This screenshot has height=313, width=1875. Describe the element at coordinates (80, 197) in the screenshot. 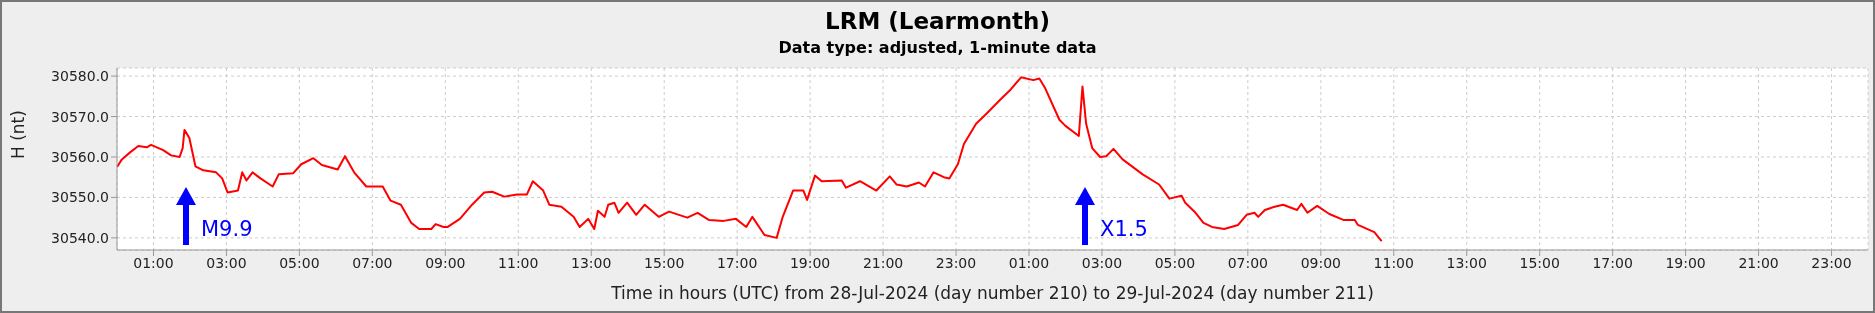

I see `y-tick-label: 30550.0` at that location.